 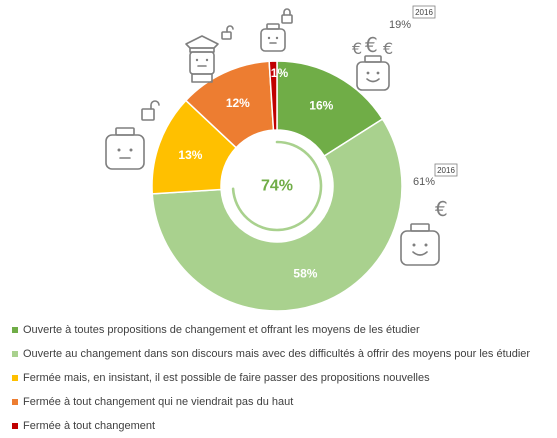 What do you see at coordinates (424, 182) in the screenshot?
I see `note-value-right: 61%` at bounding box center [424, 182].